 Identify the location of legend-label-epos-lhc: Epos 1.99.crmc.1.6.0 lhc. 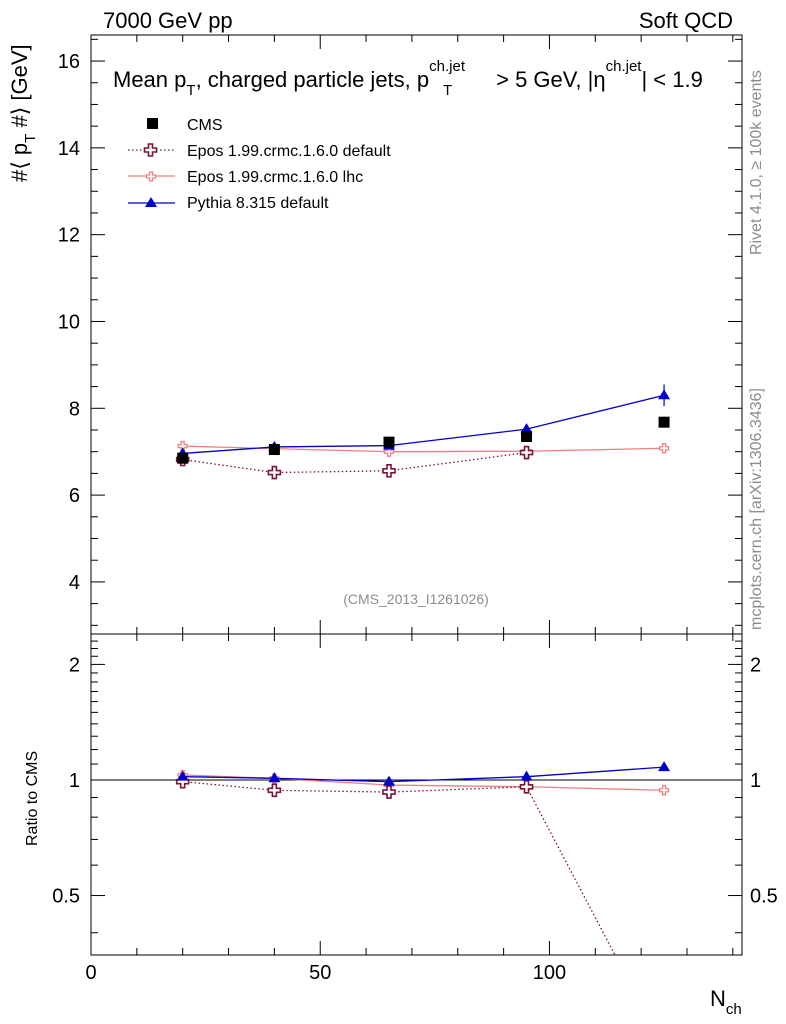
(275, 177).